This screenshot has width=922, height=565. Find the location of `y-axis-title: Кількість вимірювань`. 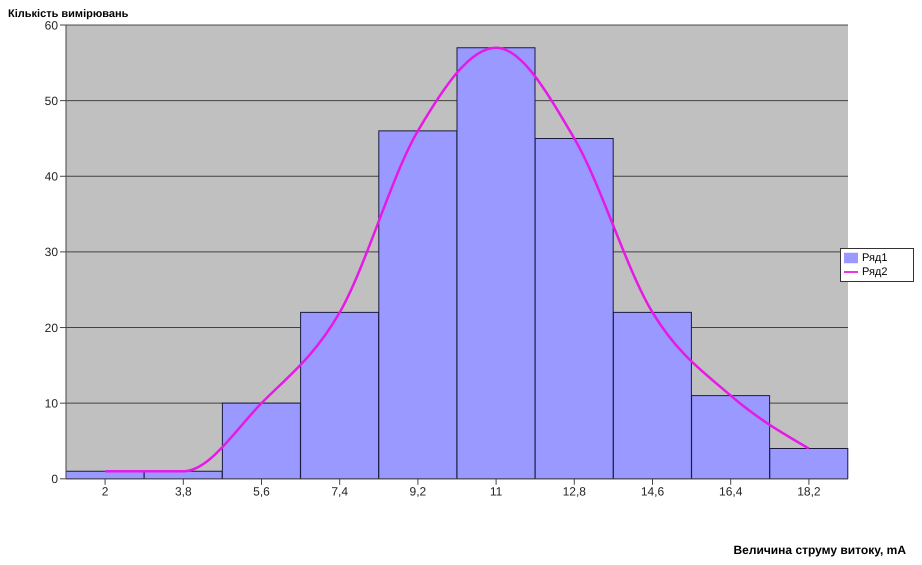

y-axis-title: Кількість вимірювань is located at coordinates (68, 14).